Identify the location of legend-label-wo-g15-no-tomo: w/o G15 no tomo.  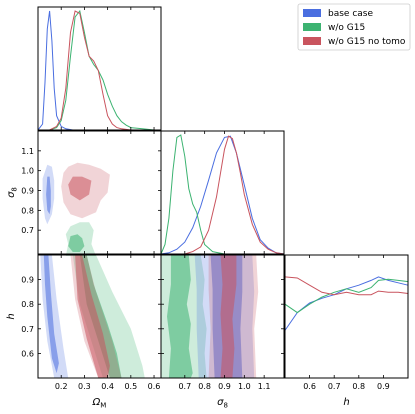
(367, 42).